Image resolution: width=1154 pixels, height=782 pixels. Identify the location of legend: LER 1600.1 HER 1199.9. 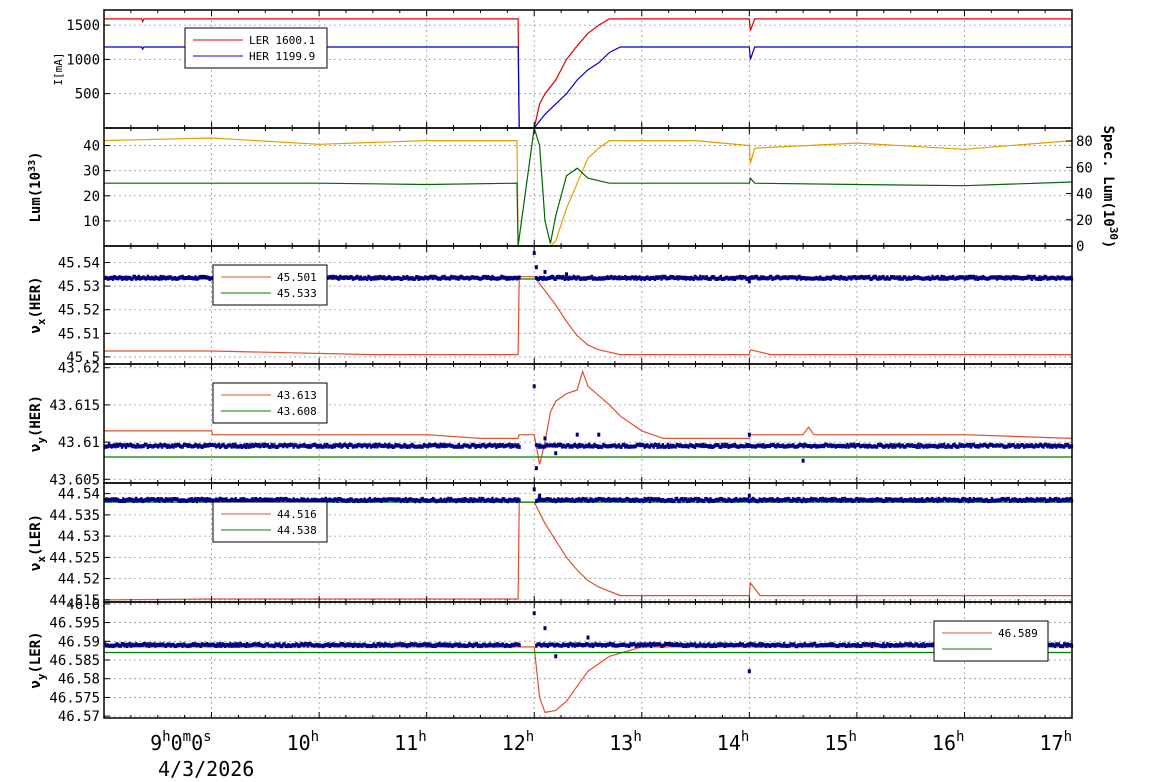
(256, 48).